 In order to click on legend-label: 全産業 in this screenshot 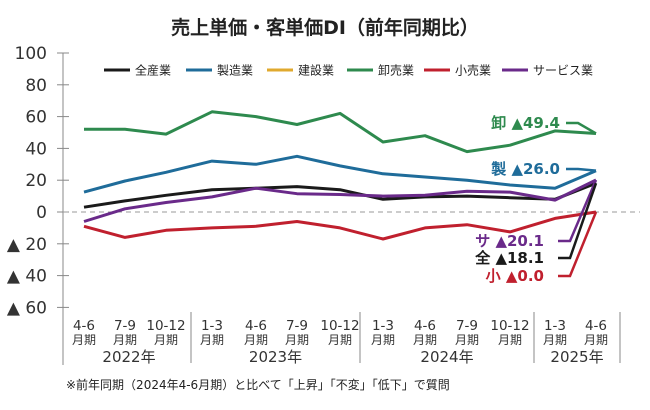, I will do `click(153, 70)`.